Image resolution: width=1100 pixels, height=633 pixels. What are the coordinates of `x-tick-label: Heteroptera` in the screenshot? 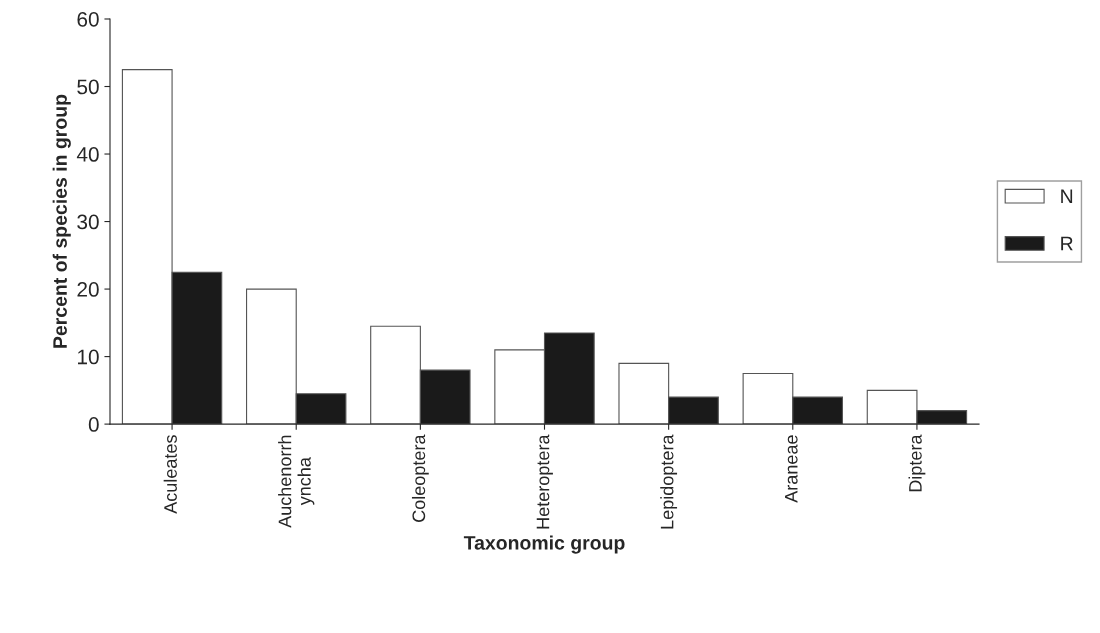 It's located at (544, 481).